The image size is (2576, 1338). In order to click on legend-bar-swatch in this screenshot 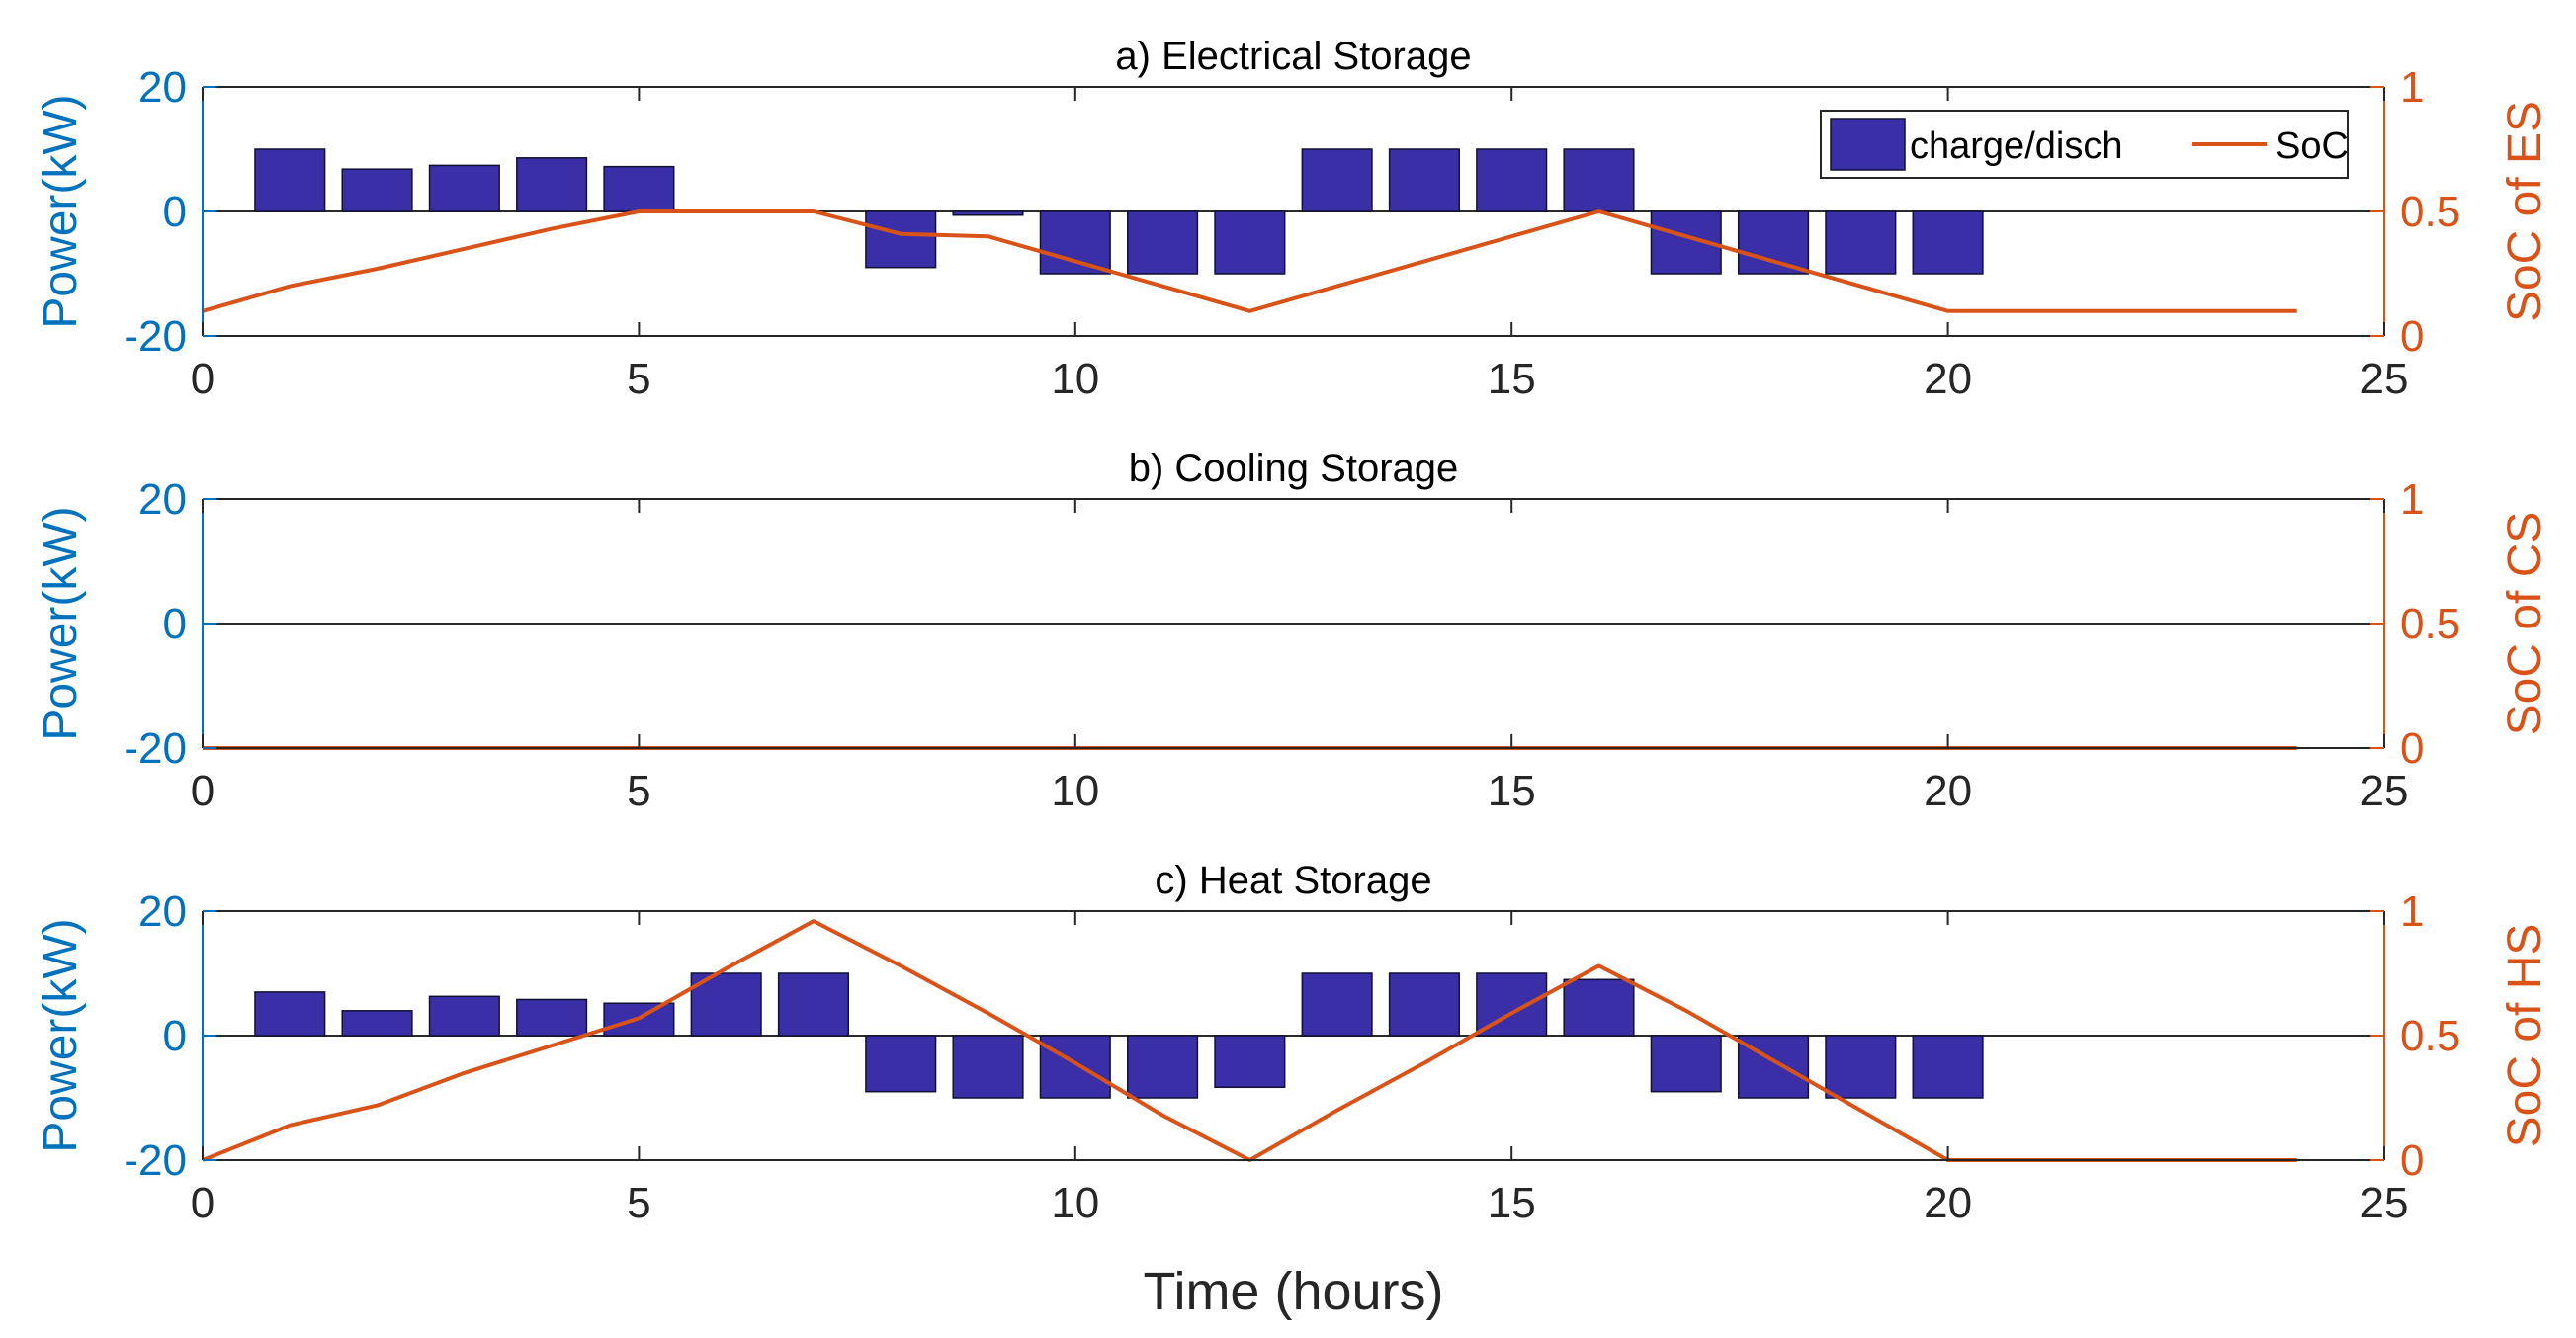, I will do `click(1868, 144)`.